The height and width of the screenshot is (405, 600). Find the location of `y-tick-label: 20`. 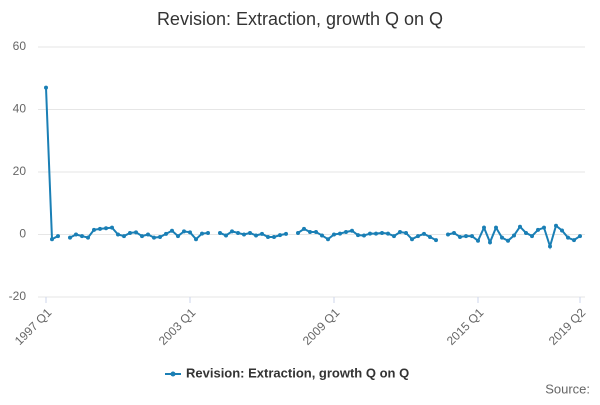

y-tick-label: 20 is located at coordinates (20, 171).